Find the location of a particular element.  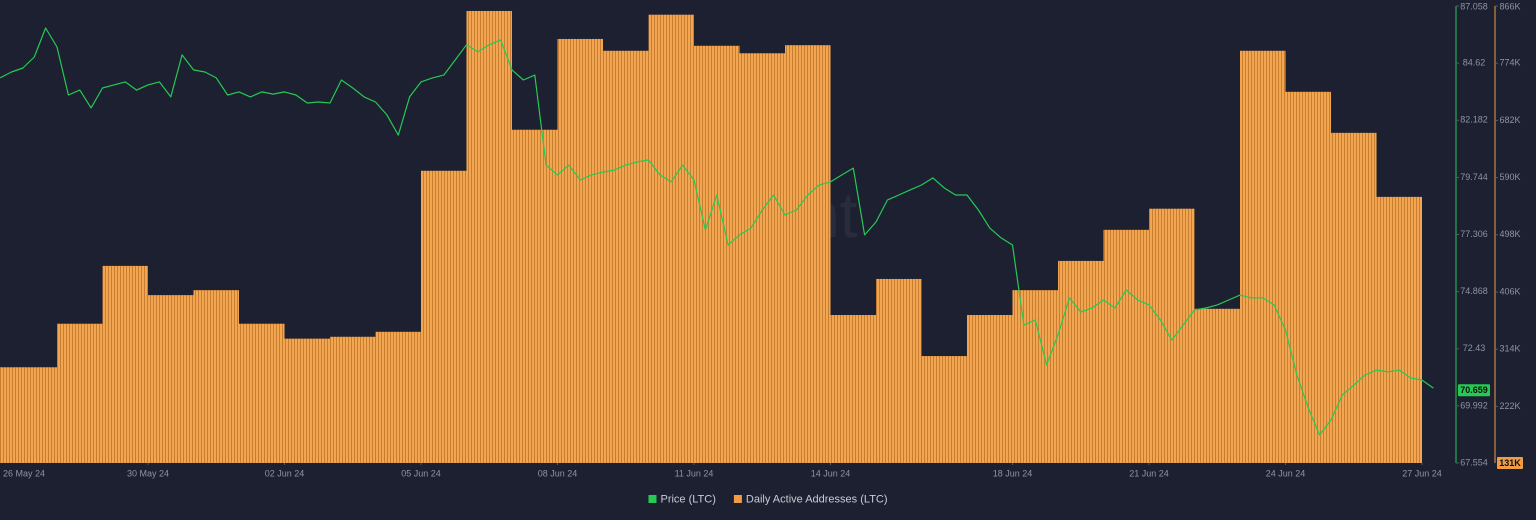

x-tick-label: 18 Jun 24 is located at coordinates (1013, 473).